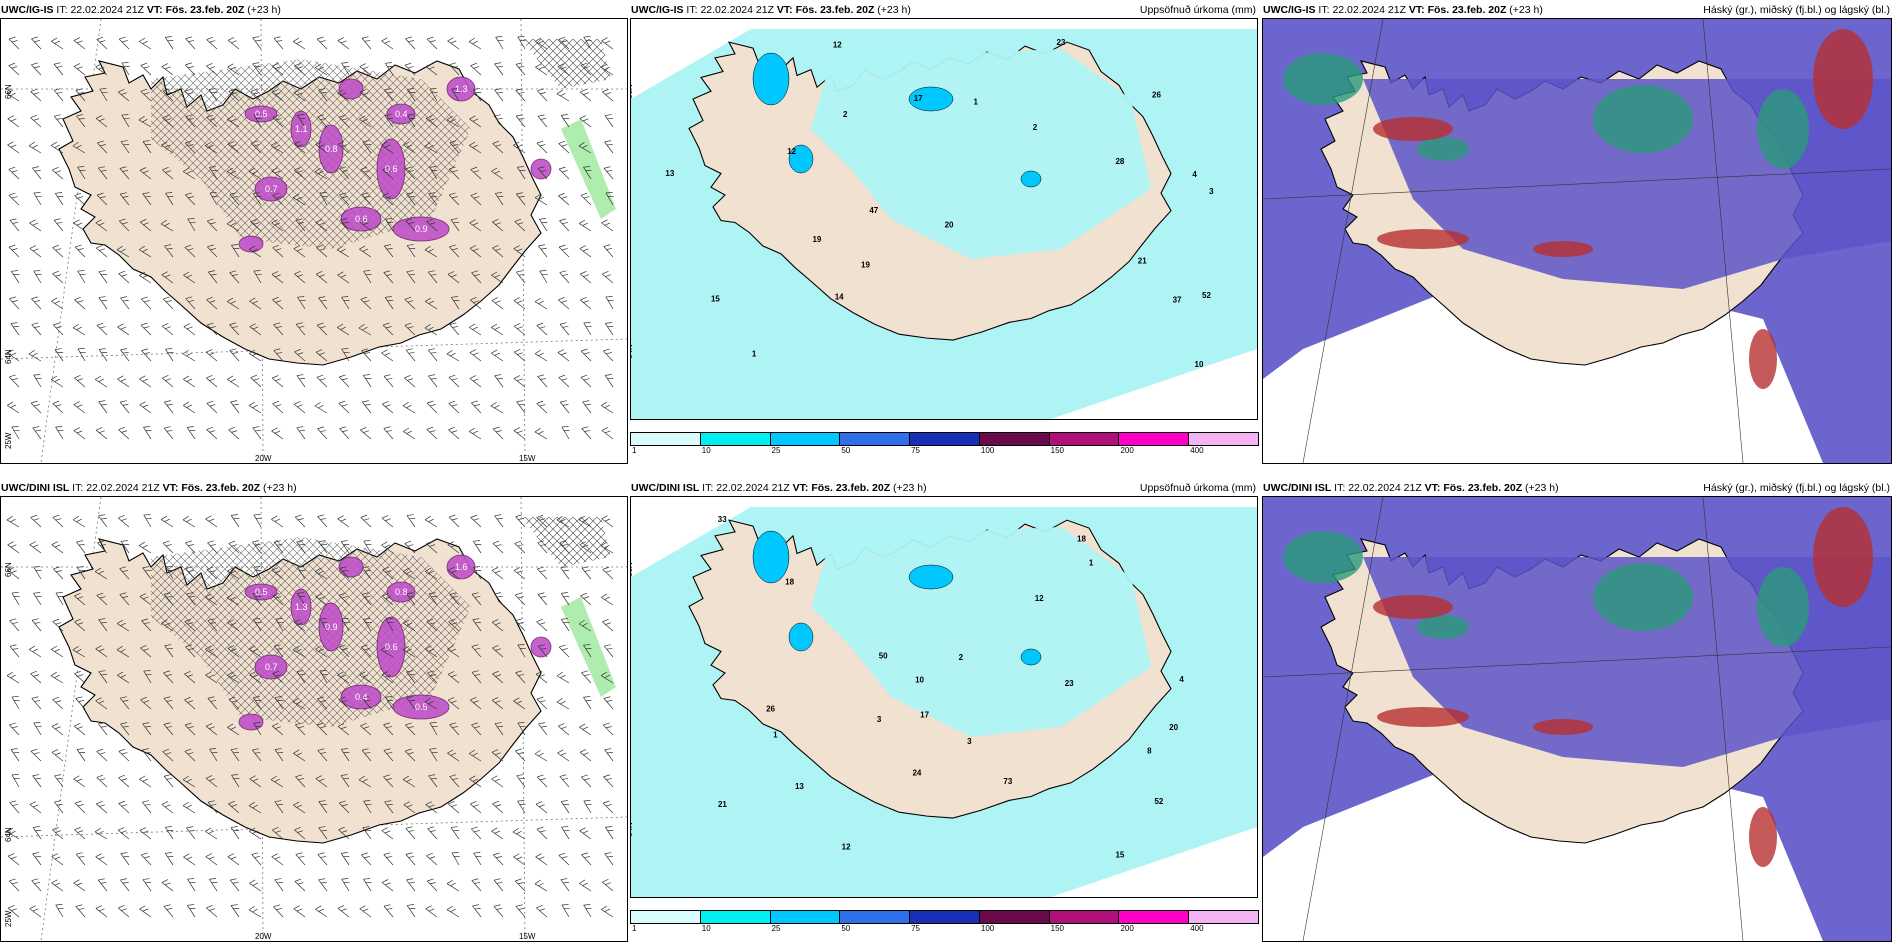  What do you see at coordinates (865, 264) in the screenshot?
I see `precip-value-label: 19` at bounding box center [865, 264].